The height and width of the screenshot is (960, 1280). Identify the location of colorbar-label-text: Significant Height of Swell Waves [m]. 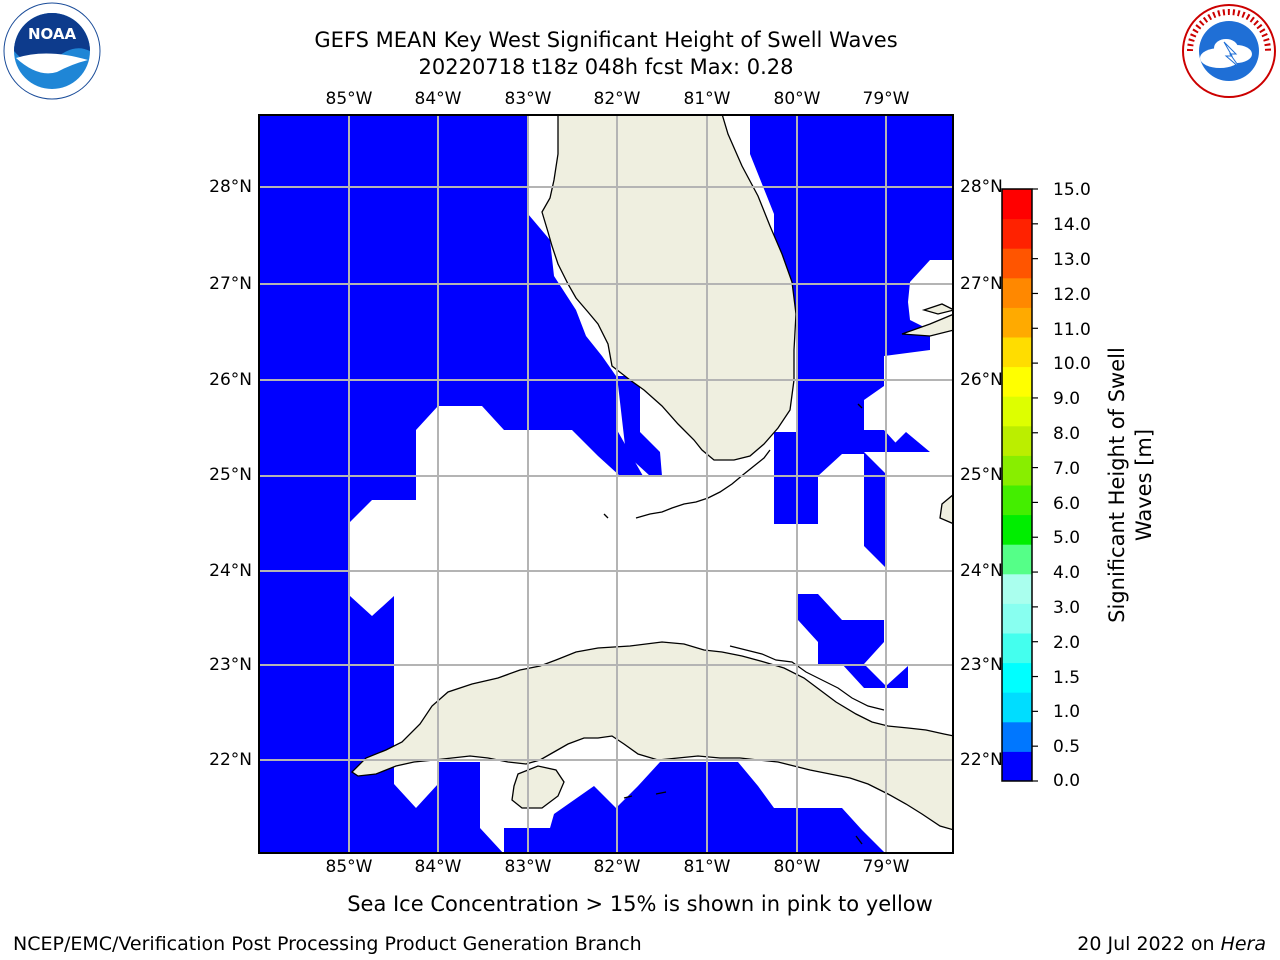
(1132, 485).